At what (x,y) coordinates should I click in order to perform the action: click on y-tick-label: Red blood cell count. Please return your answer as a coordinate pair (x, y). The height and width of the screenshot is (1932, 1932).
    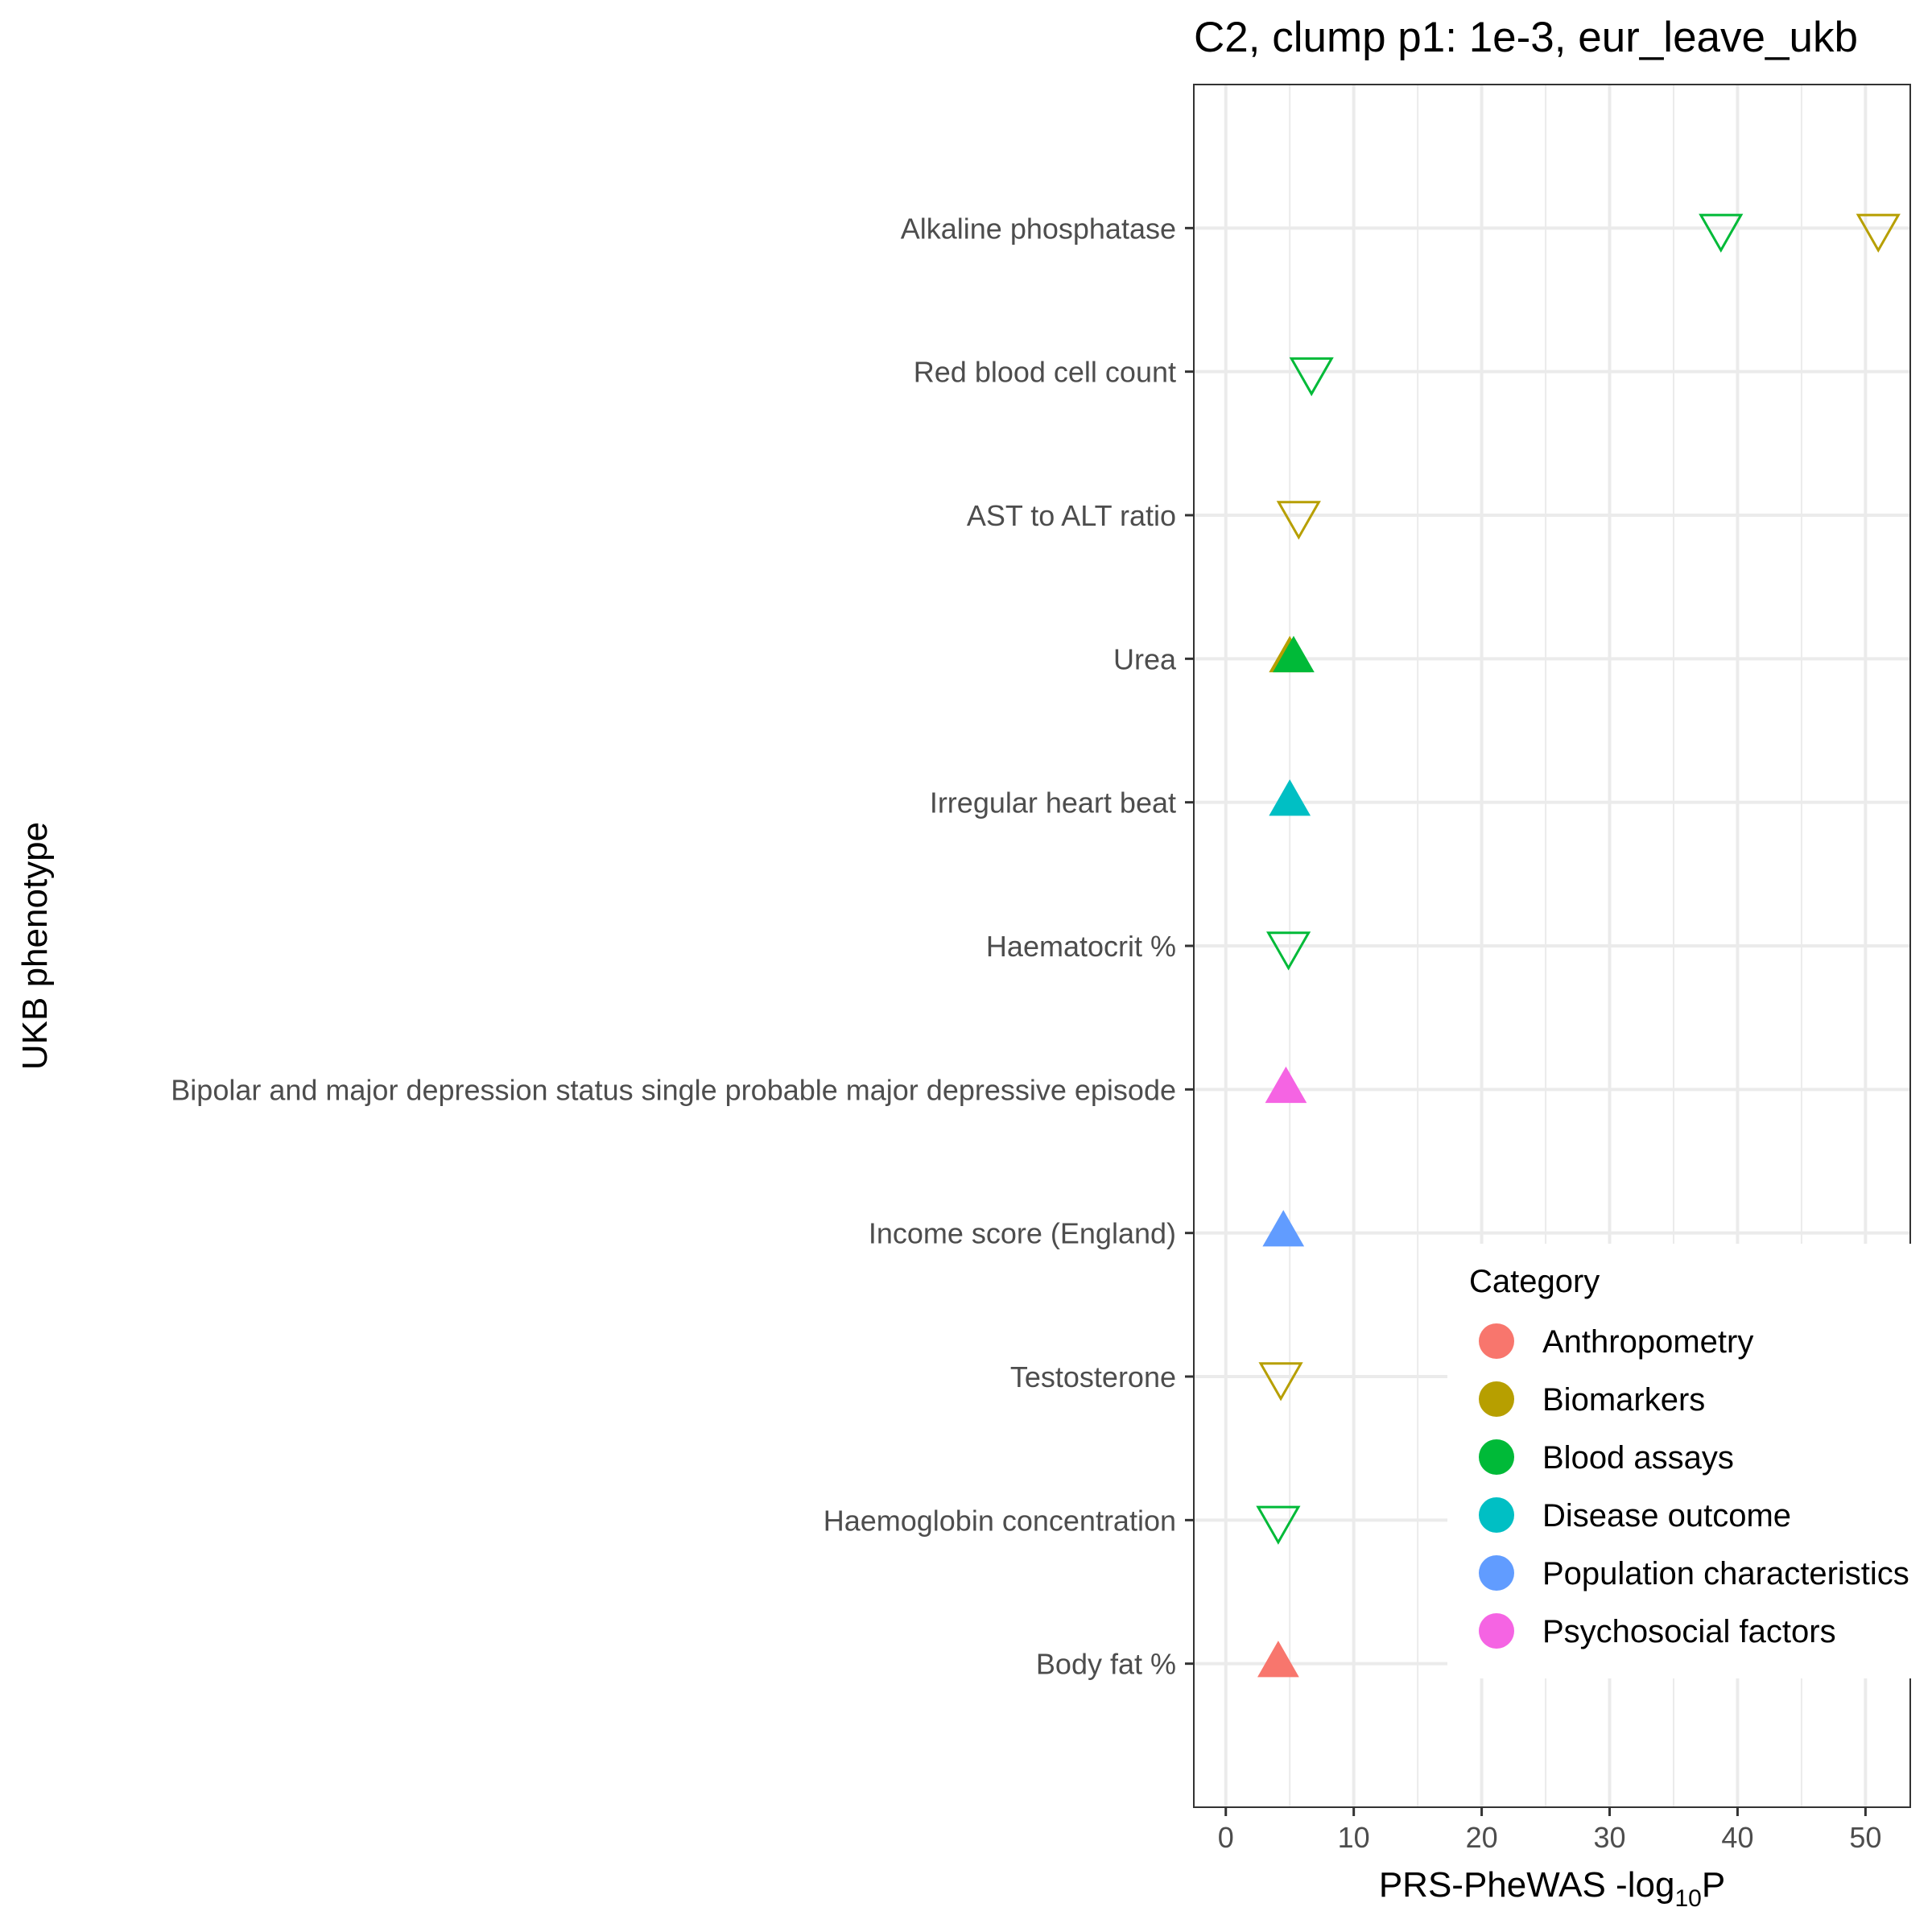
    Looking at the image, I should click on (1045, 372).